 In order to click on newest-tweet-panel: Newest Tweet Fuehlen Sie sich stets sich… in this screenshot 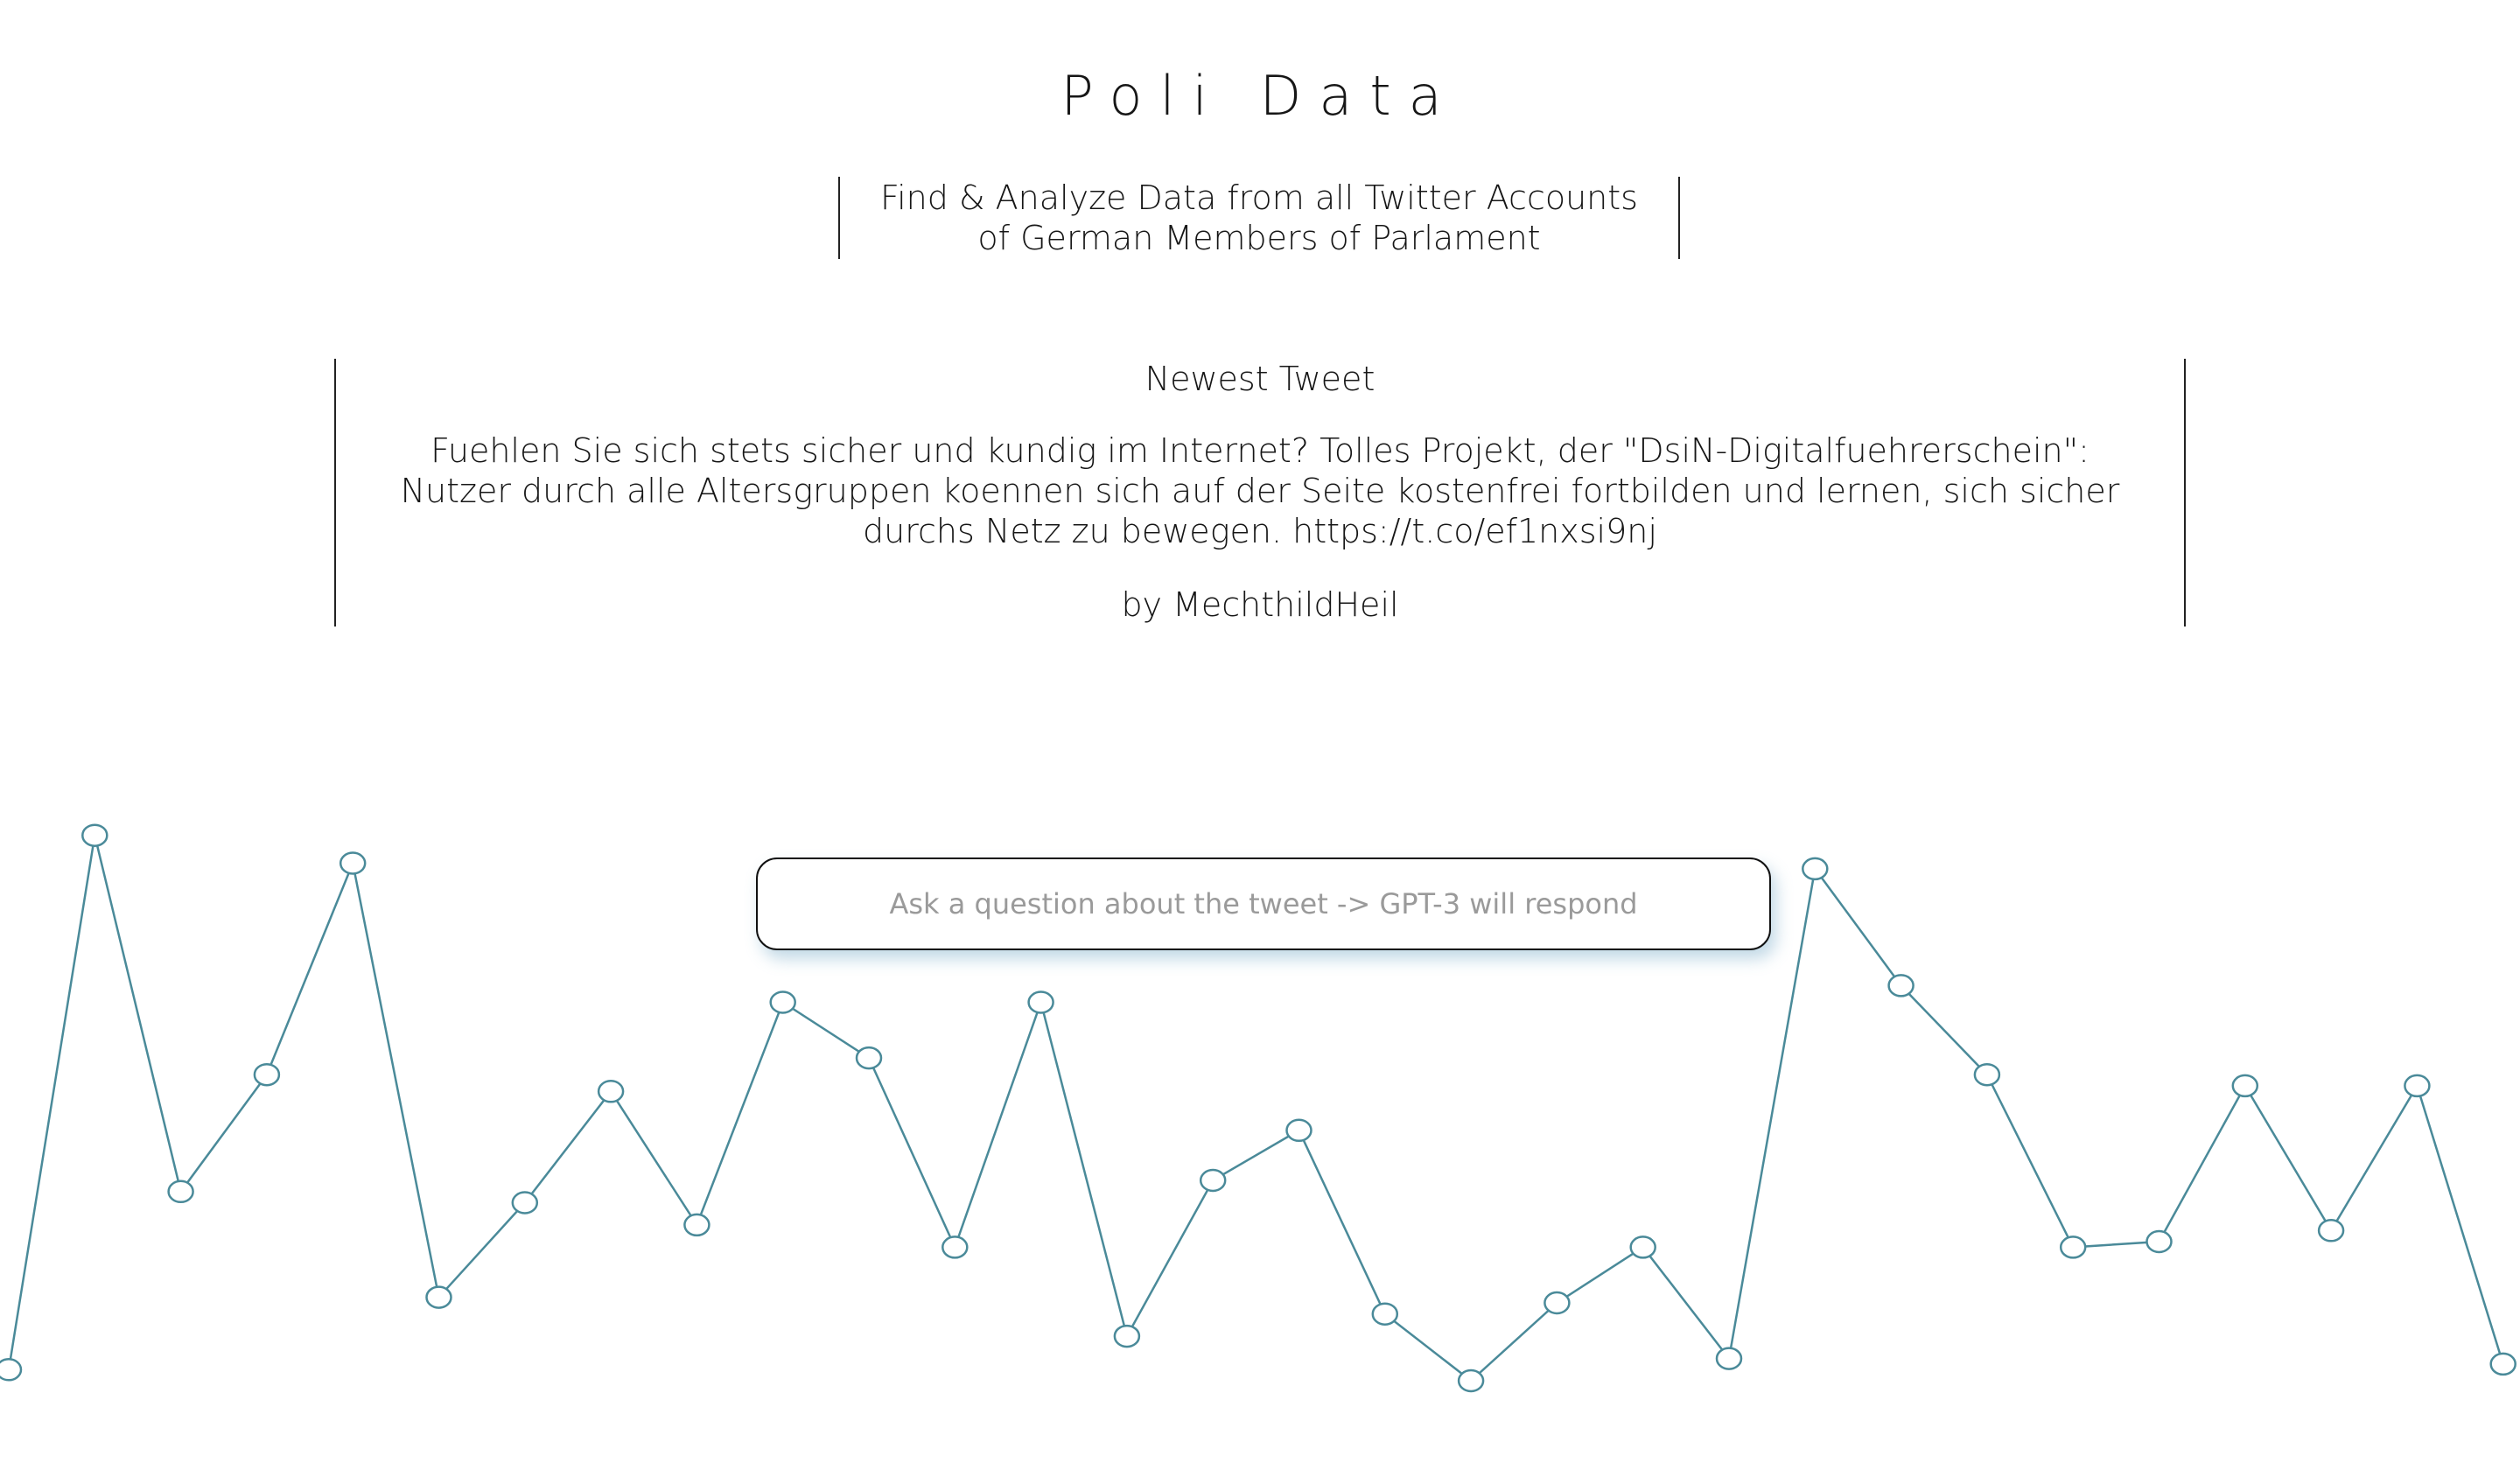, I will do `click(1260, 492)`.